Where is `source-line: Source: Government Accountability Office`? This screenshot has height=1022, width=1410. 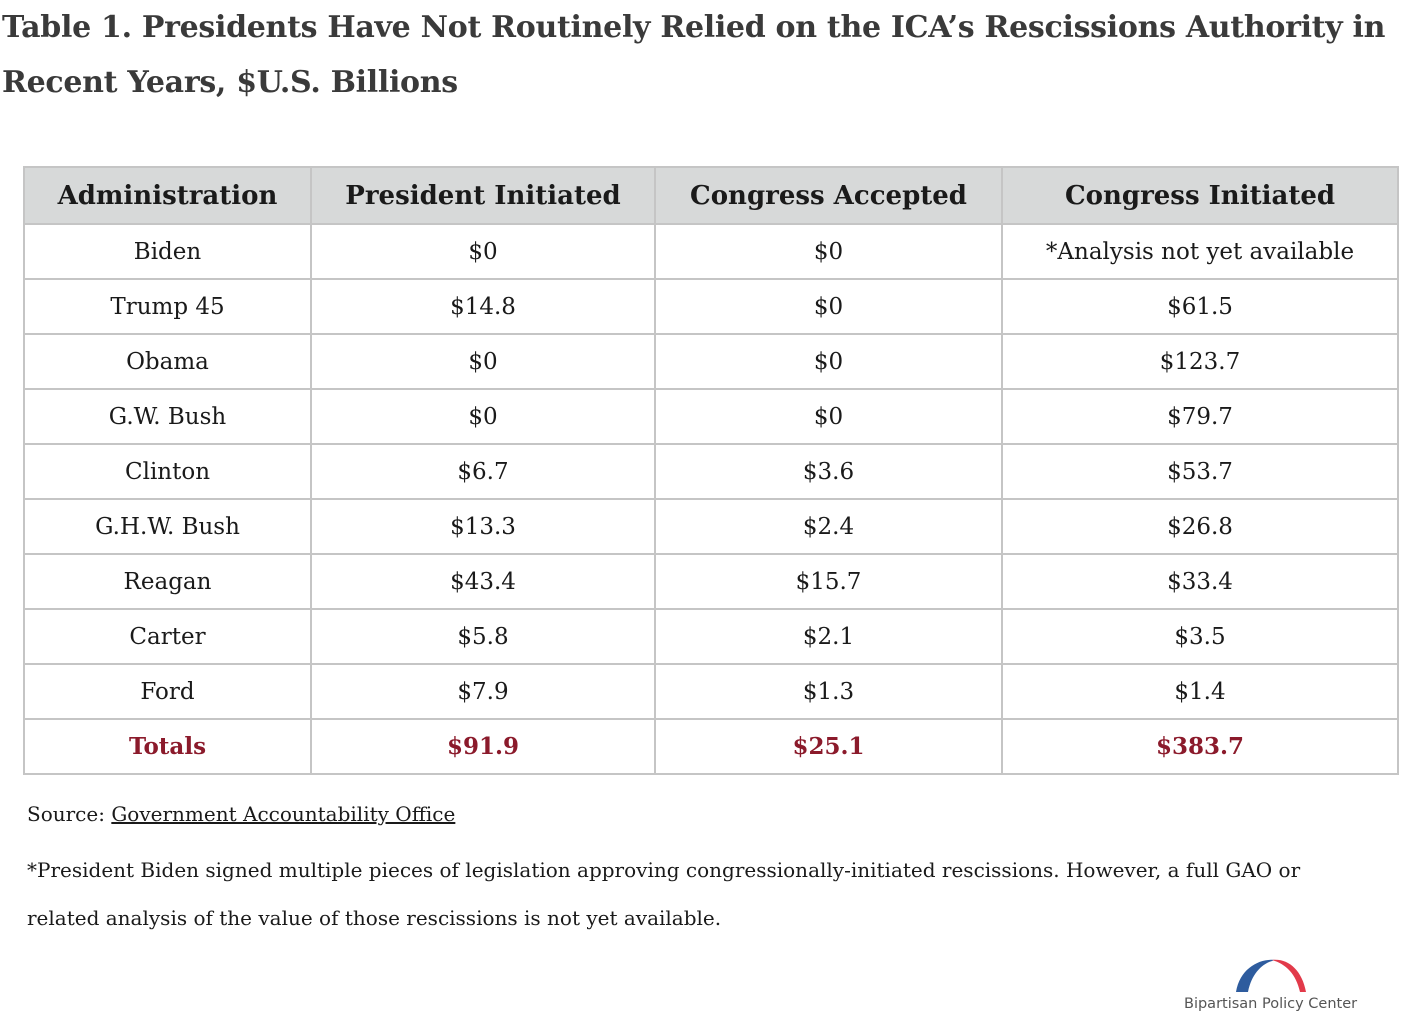 source-line: Source: Government Accountability Office is located at coordinates (241, 814).